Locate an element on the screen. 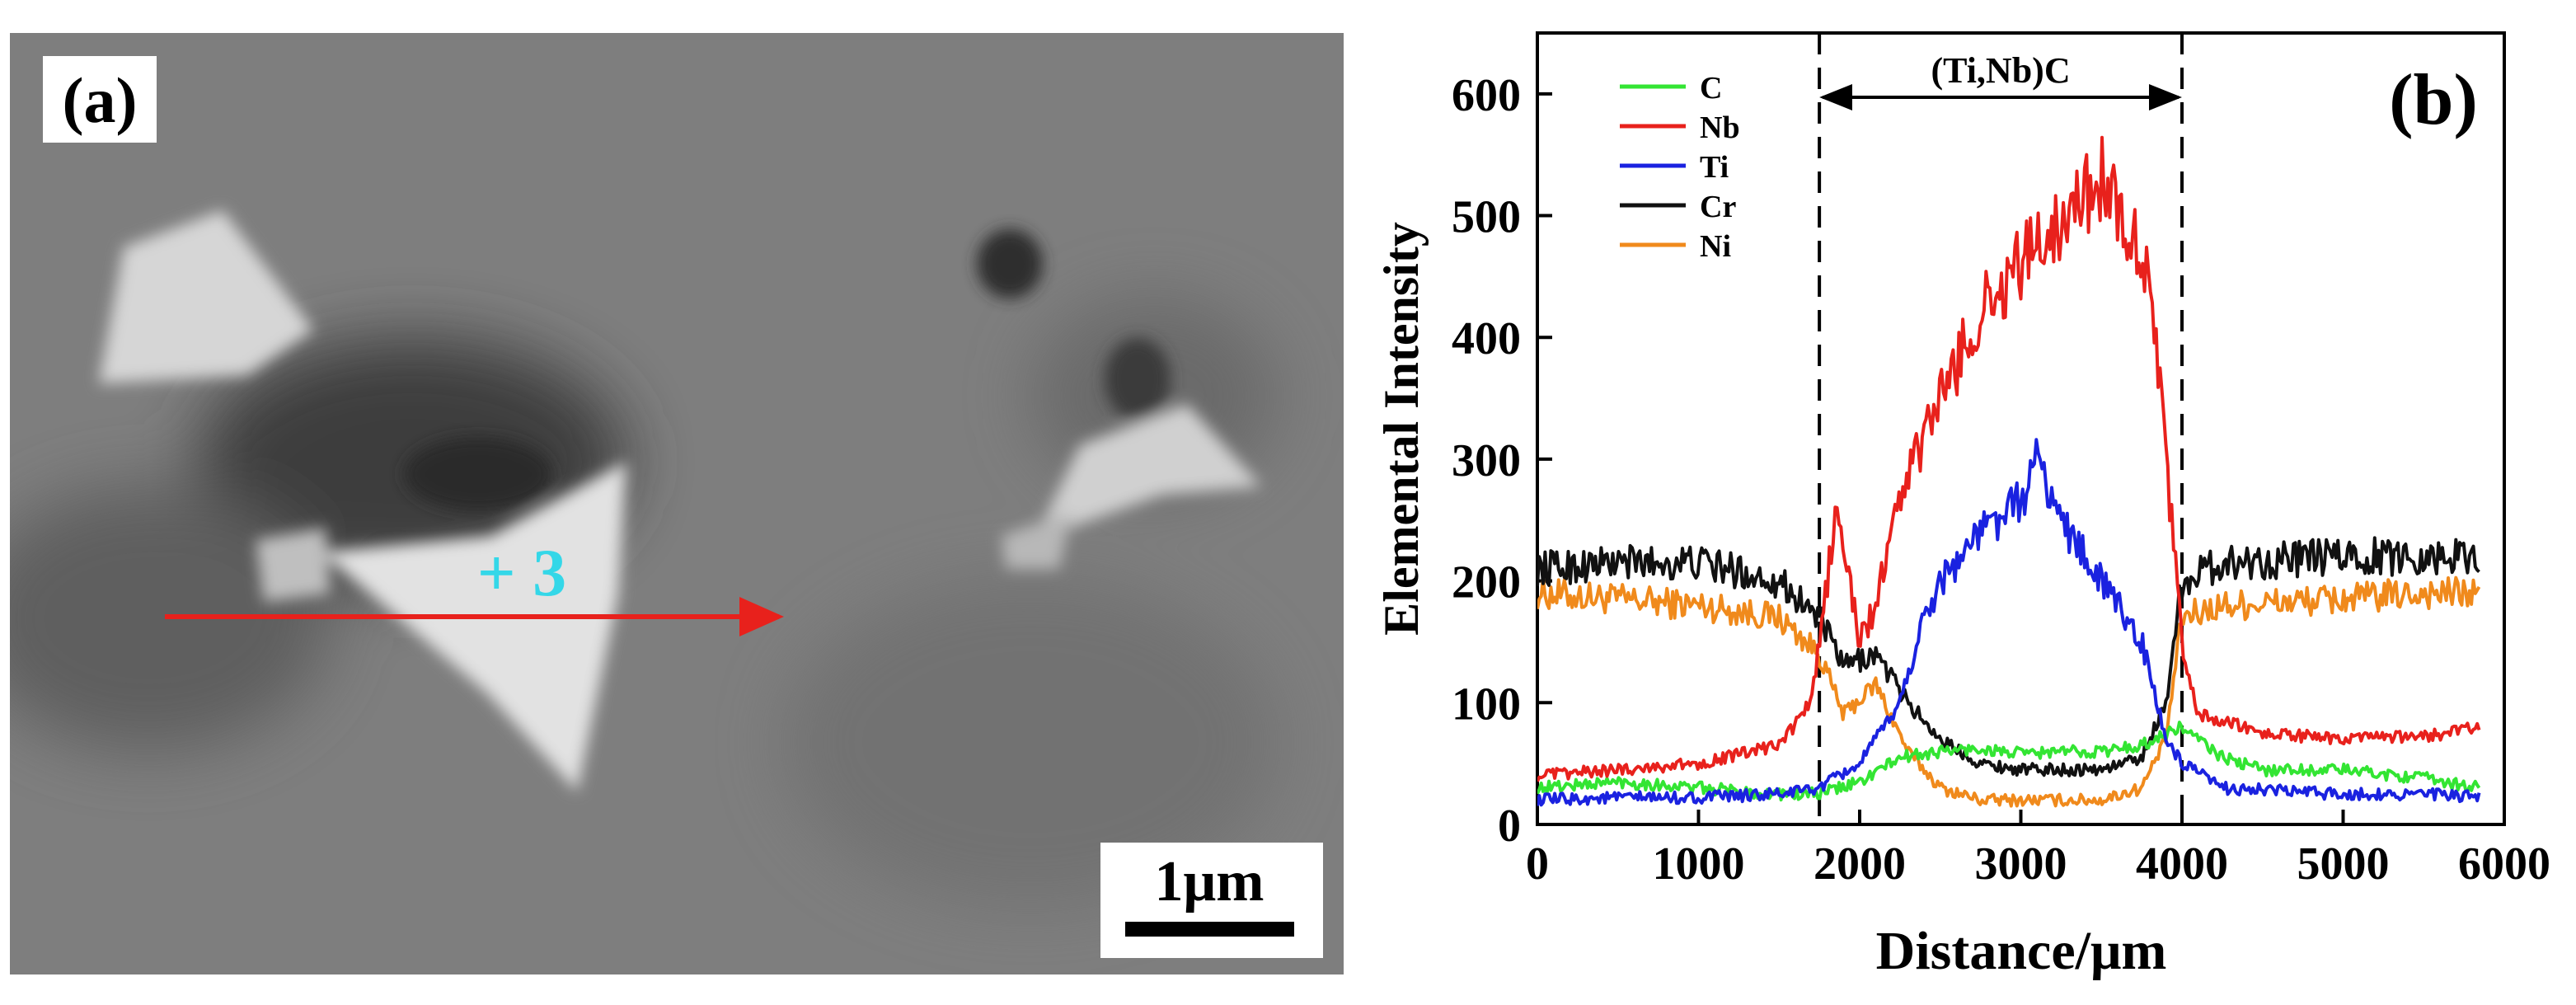  x-tick-label: 5000 is located at coordinates (2343, 864).